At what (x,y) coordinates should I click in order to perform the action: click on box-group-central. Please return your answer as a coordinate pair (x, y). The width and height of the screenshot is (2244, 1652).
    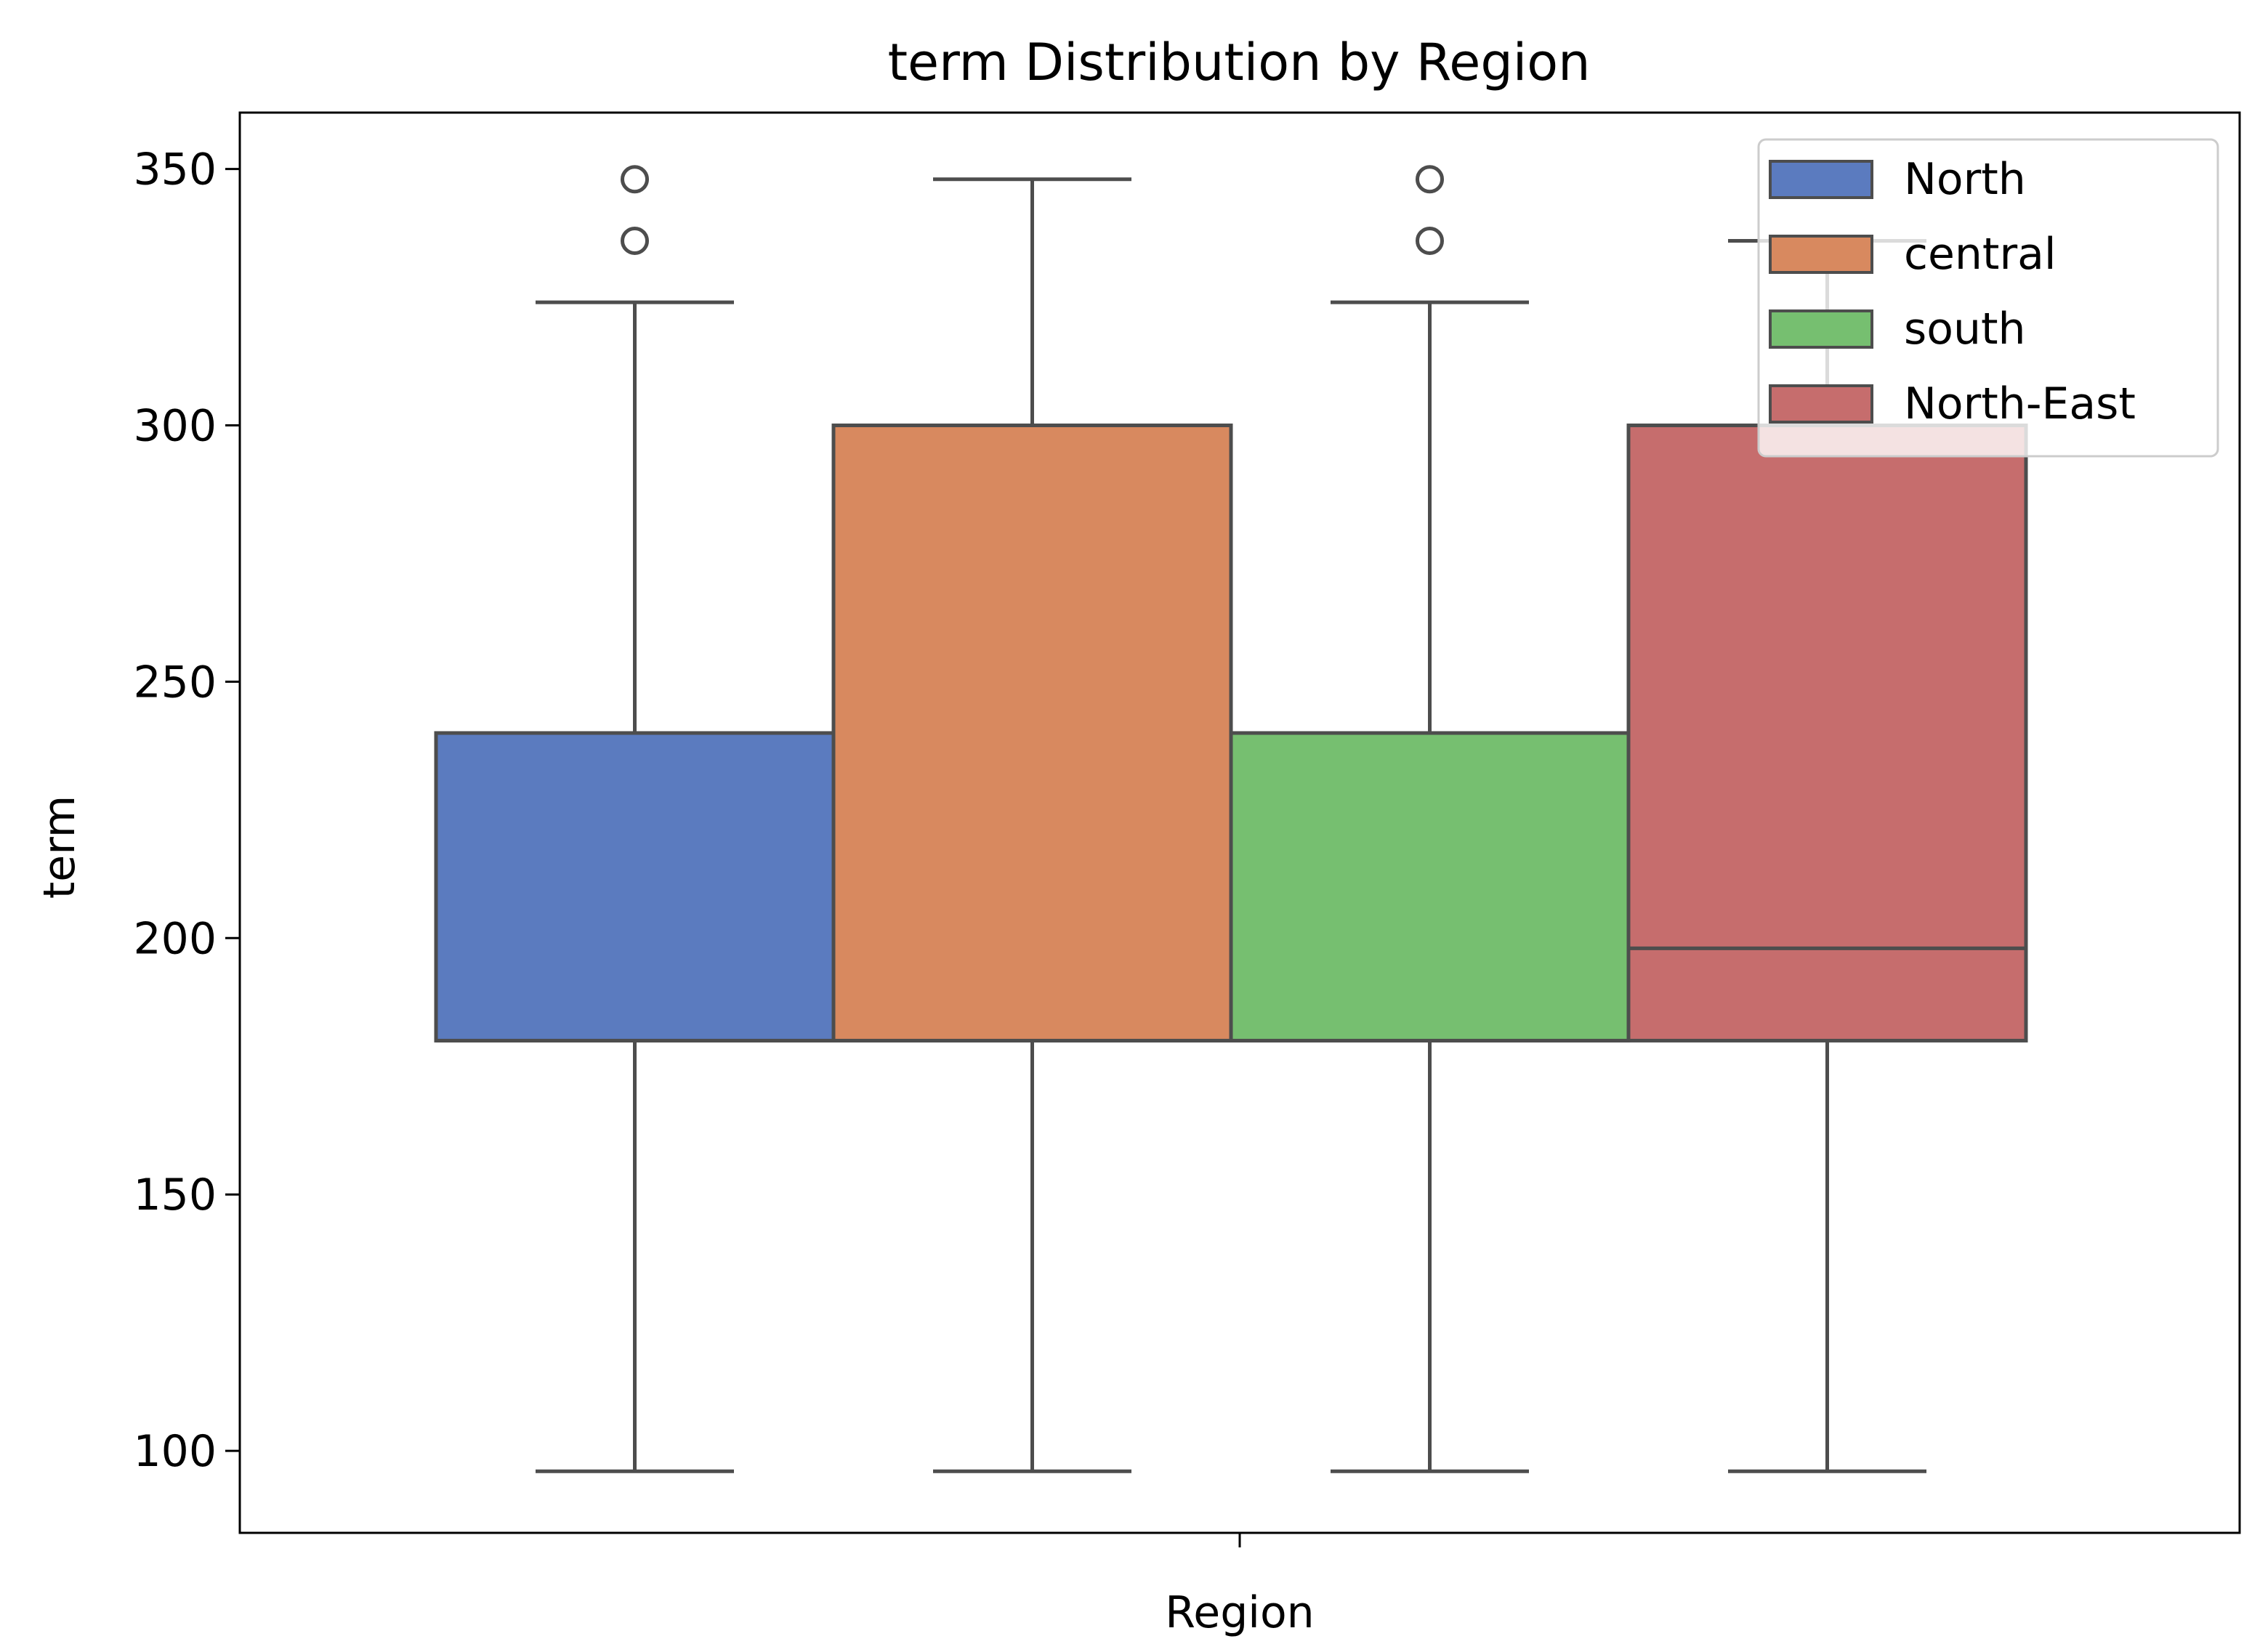
    Looking at the image, I should click on (1032, 825).